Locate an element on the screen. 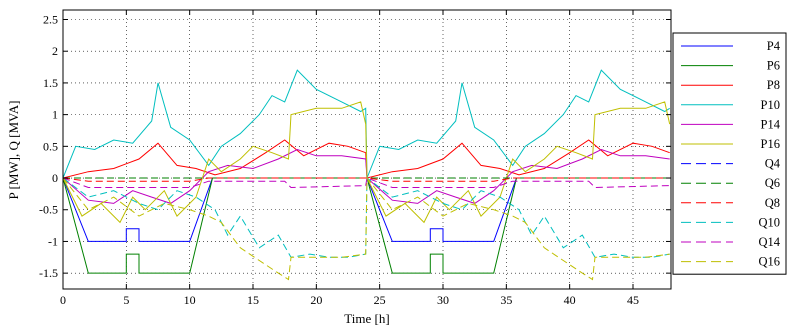  x-tick-label: 0 is located at coordinates (63, 300).